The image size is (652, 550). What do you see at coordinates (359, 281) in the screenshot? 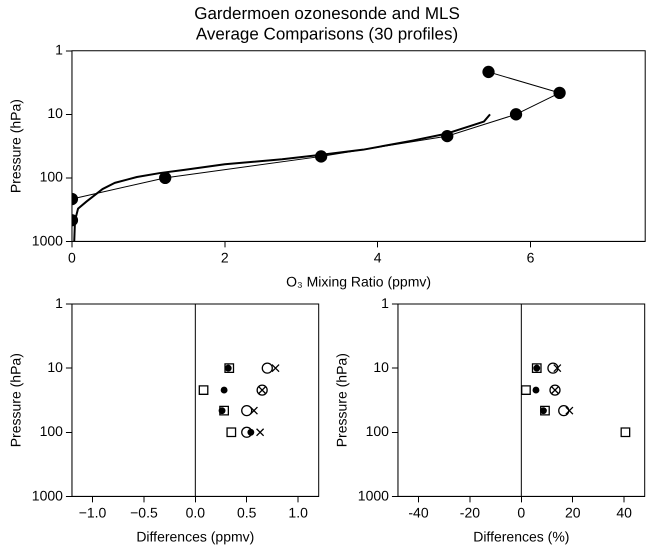
I see `x-axis-title: O₃ Mixing Ratio (ppmv)` at bounding box center [359, 281].